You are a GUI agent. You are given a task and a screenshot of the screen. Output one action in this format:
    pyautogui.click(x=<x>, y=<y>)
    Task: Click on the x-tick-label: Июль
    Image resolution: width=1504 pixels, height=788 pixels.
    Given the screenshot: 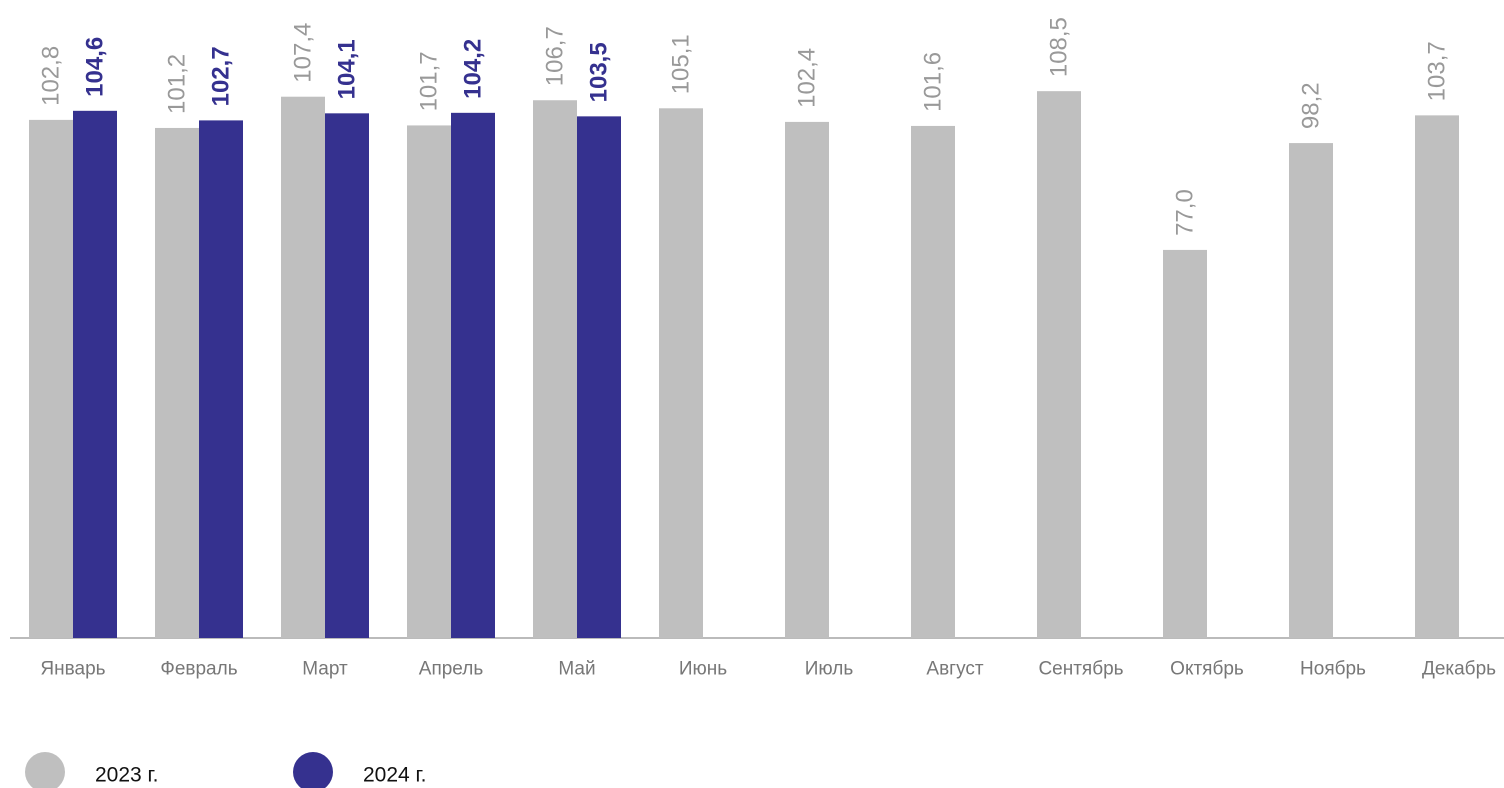 What is the action you would take?
    pyautogui.click(x=829, y=669)
    